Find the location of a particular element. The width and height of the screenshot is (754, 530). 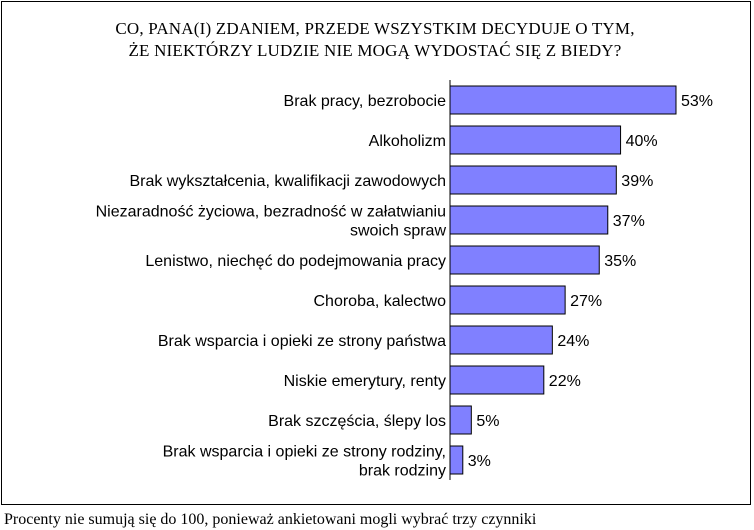

category-label-2: Alkoholizm is located at coordinates (407, 141).